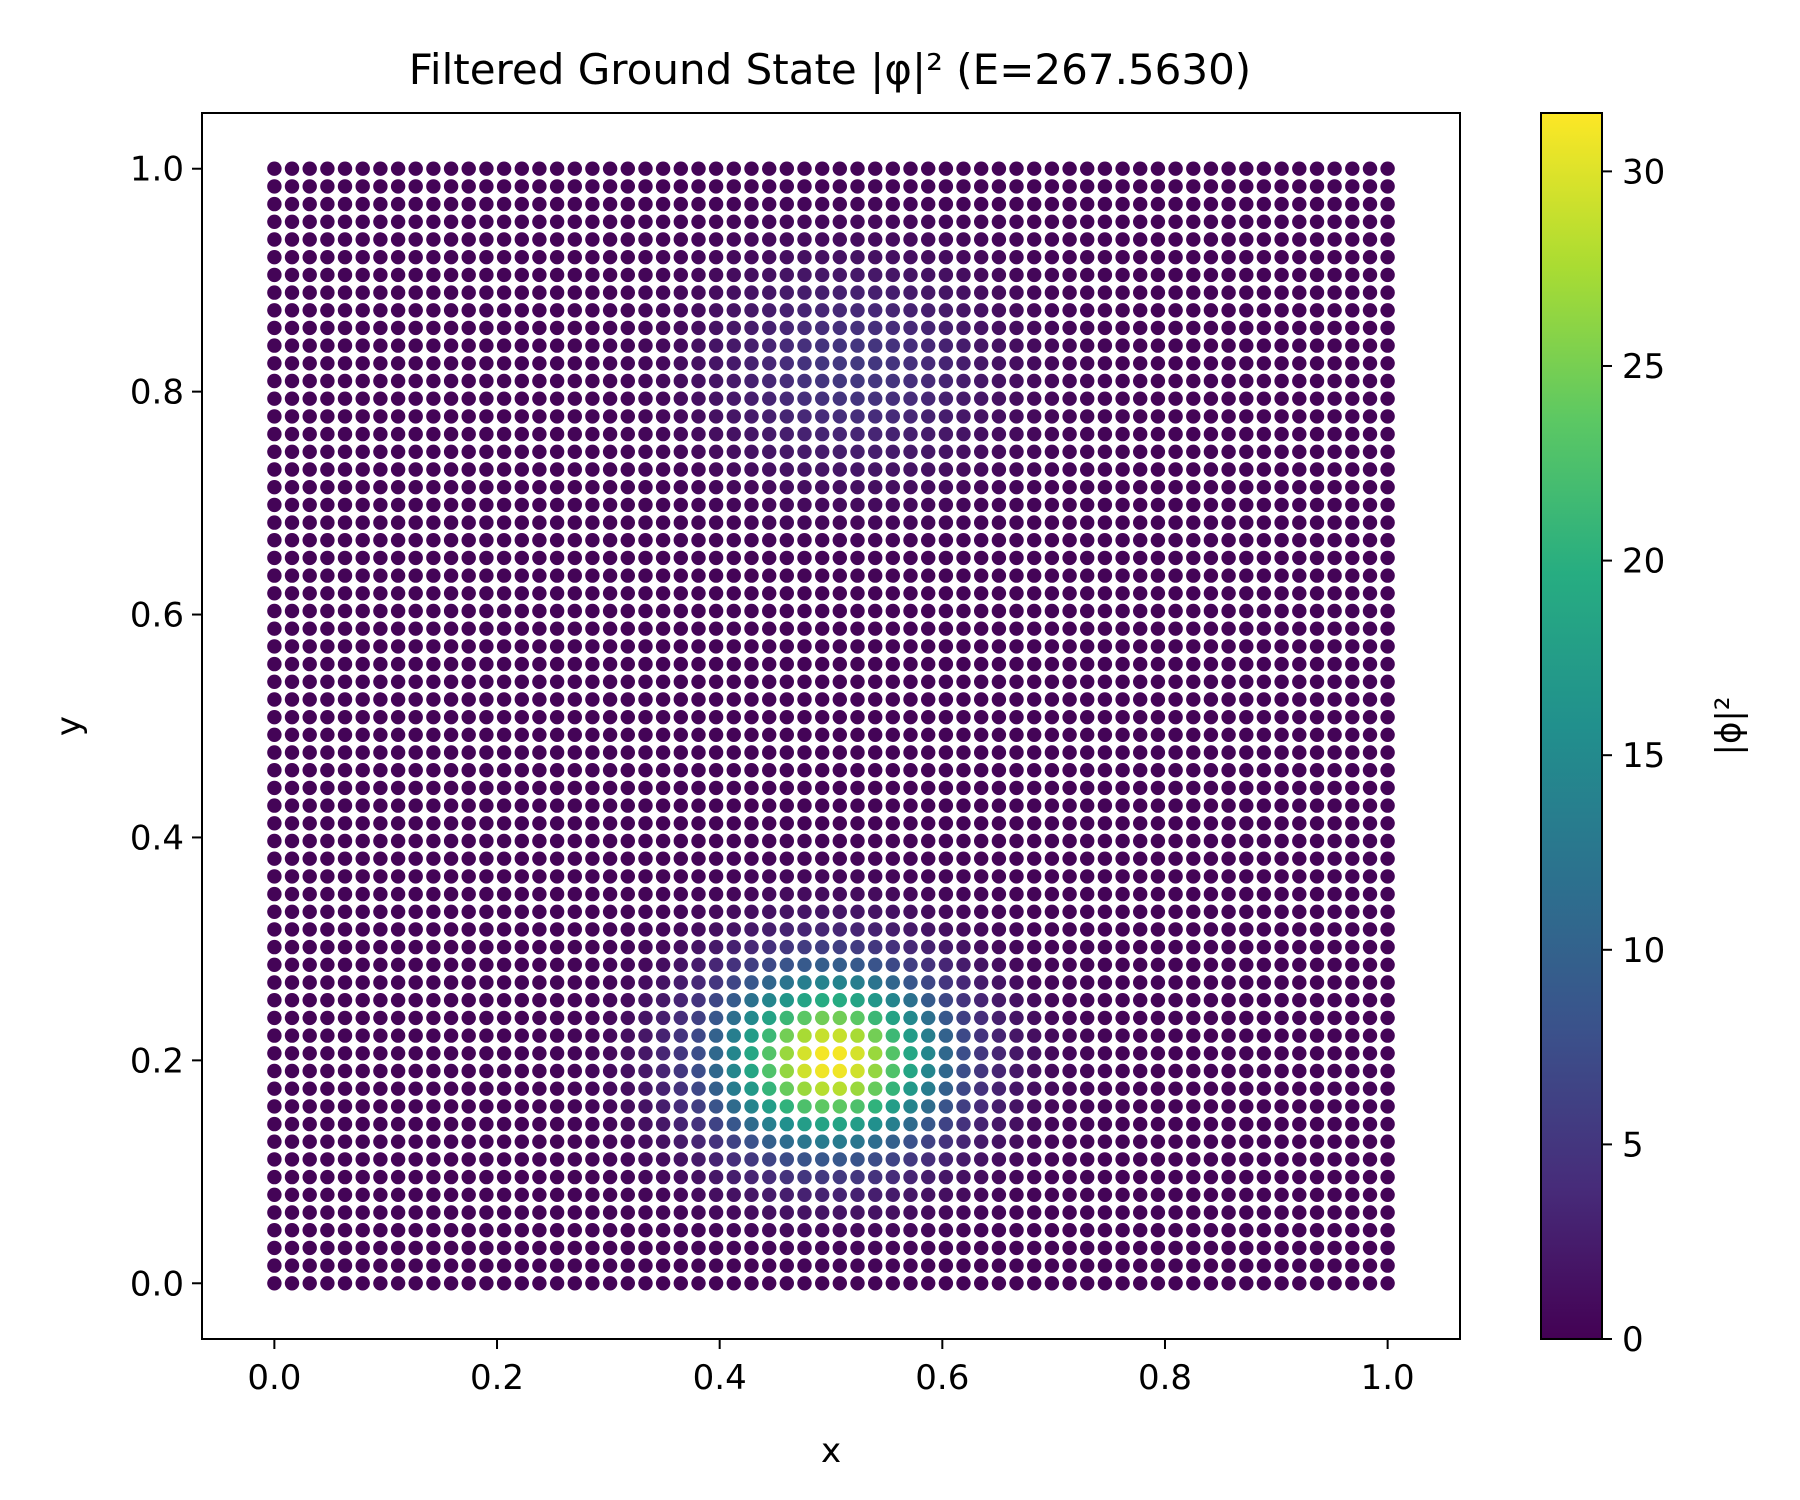  Describe the element at coordinates (157, 616) in the screenshot. I see `y-tick-label: 0.6` at that location.